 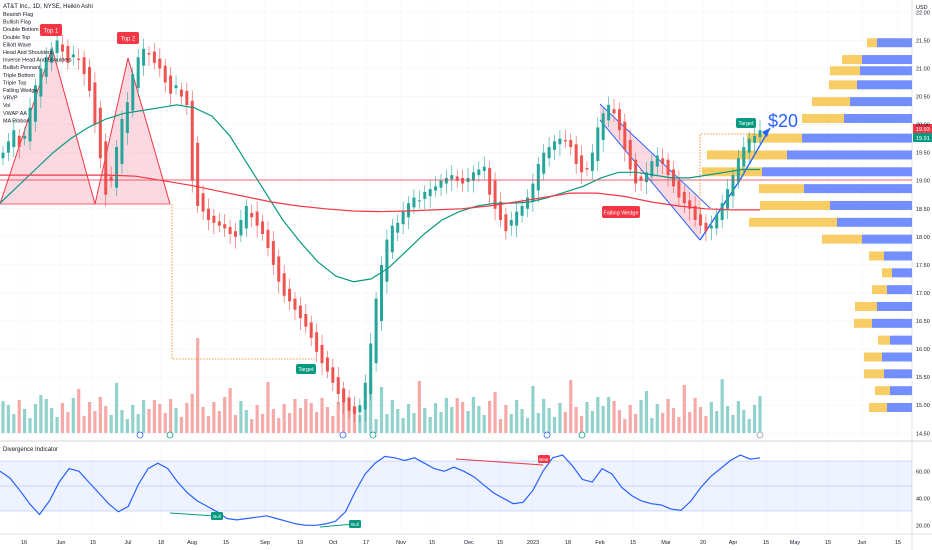 I want to click on top2-text: Top 2, so click(x=128, y=40).